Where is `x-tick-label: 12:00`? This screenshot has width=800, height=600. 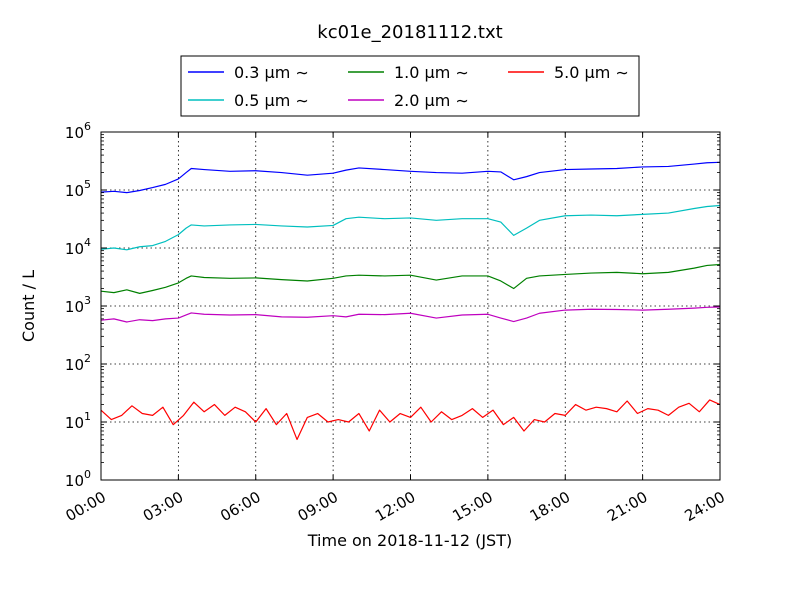
x-tick-label: 12:00 is located at coordinates (395, 506).